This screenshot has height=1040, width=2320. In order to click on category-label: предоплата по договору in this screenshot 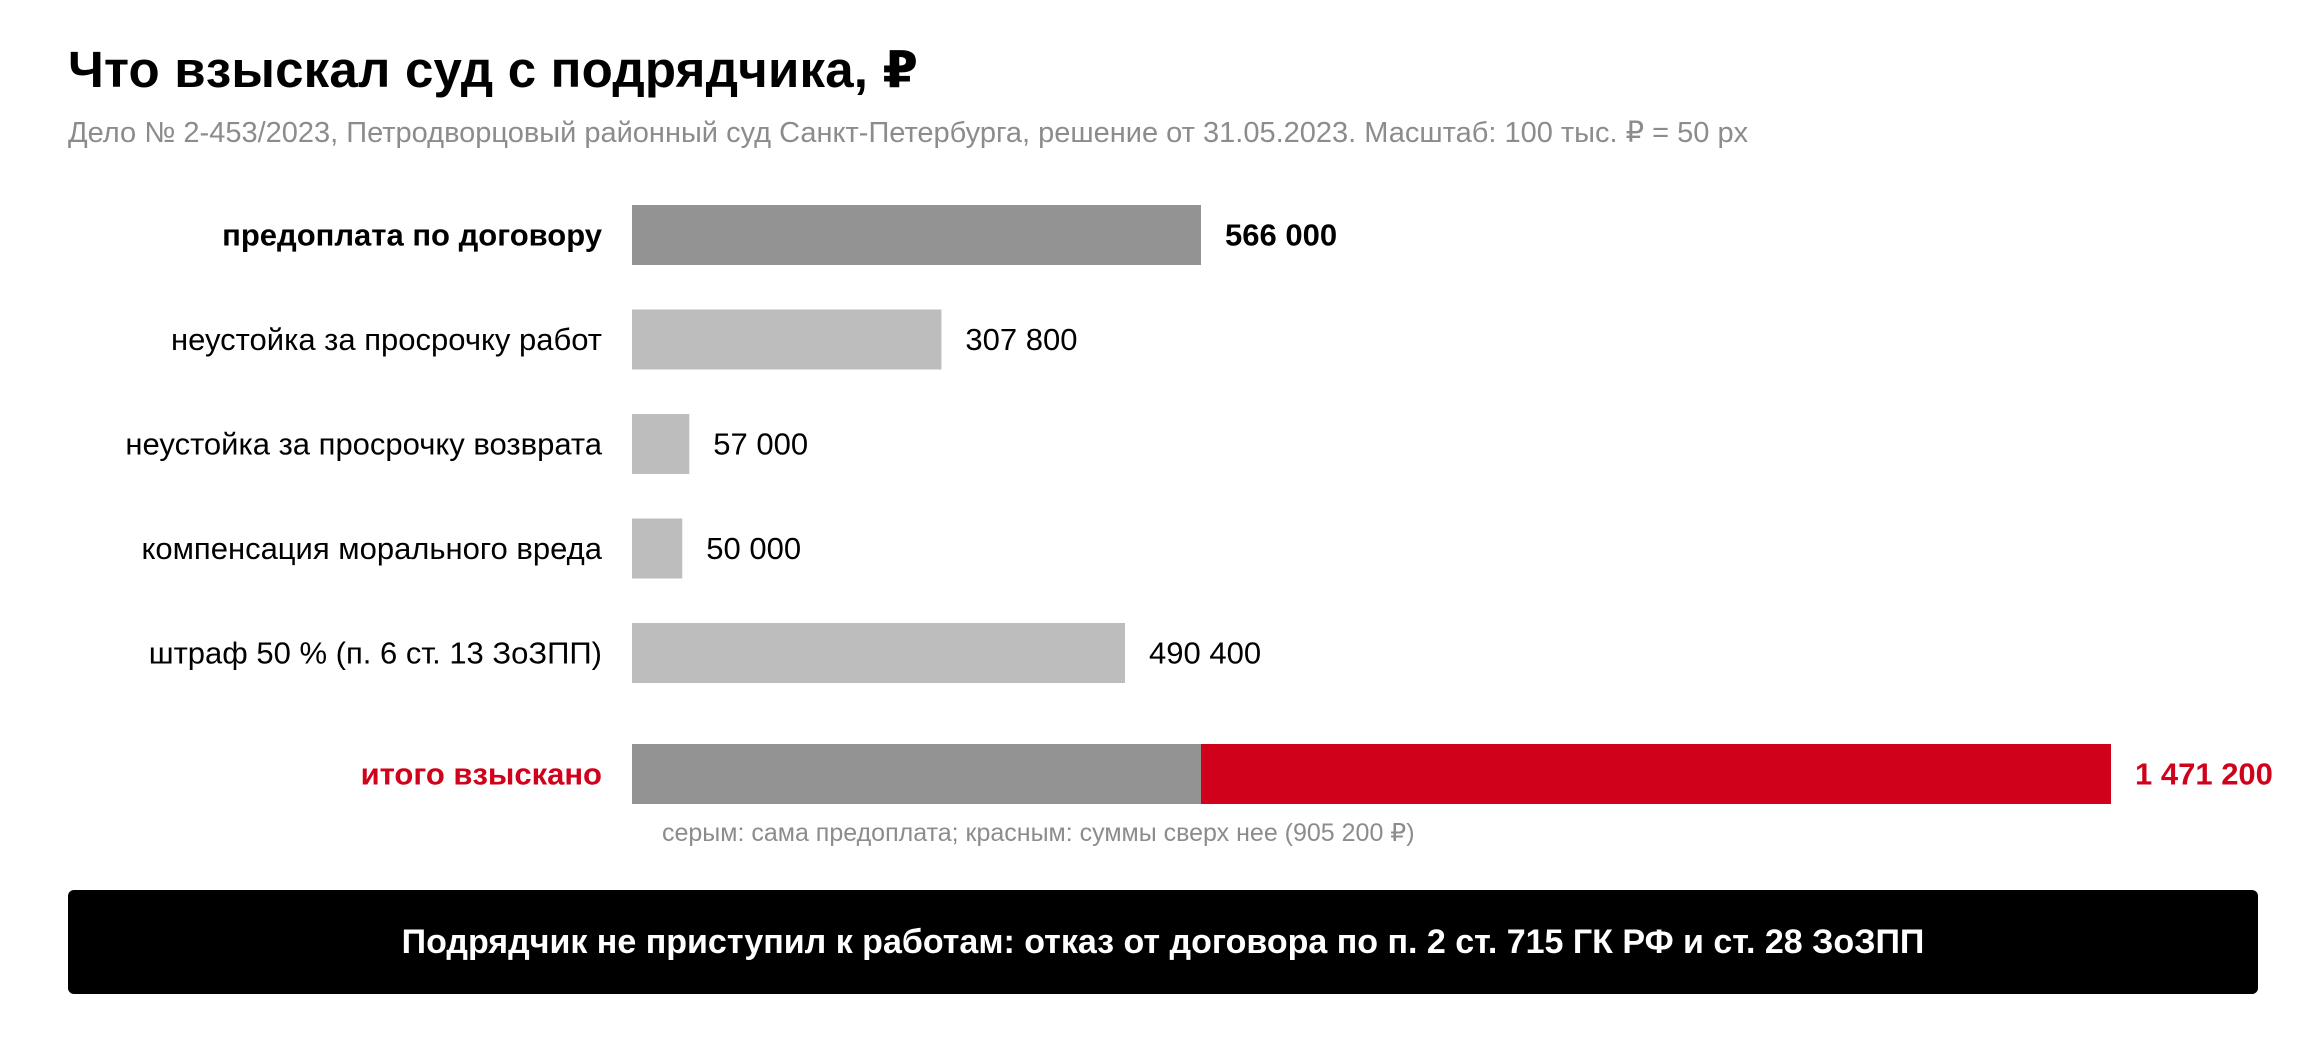, I will do `click(412, 235)`.